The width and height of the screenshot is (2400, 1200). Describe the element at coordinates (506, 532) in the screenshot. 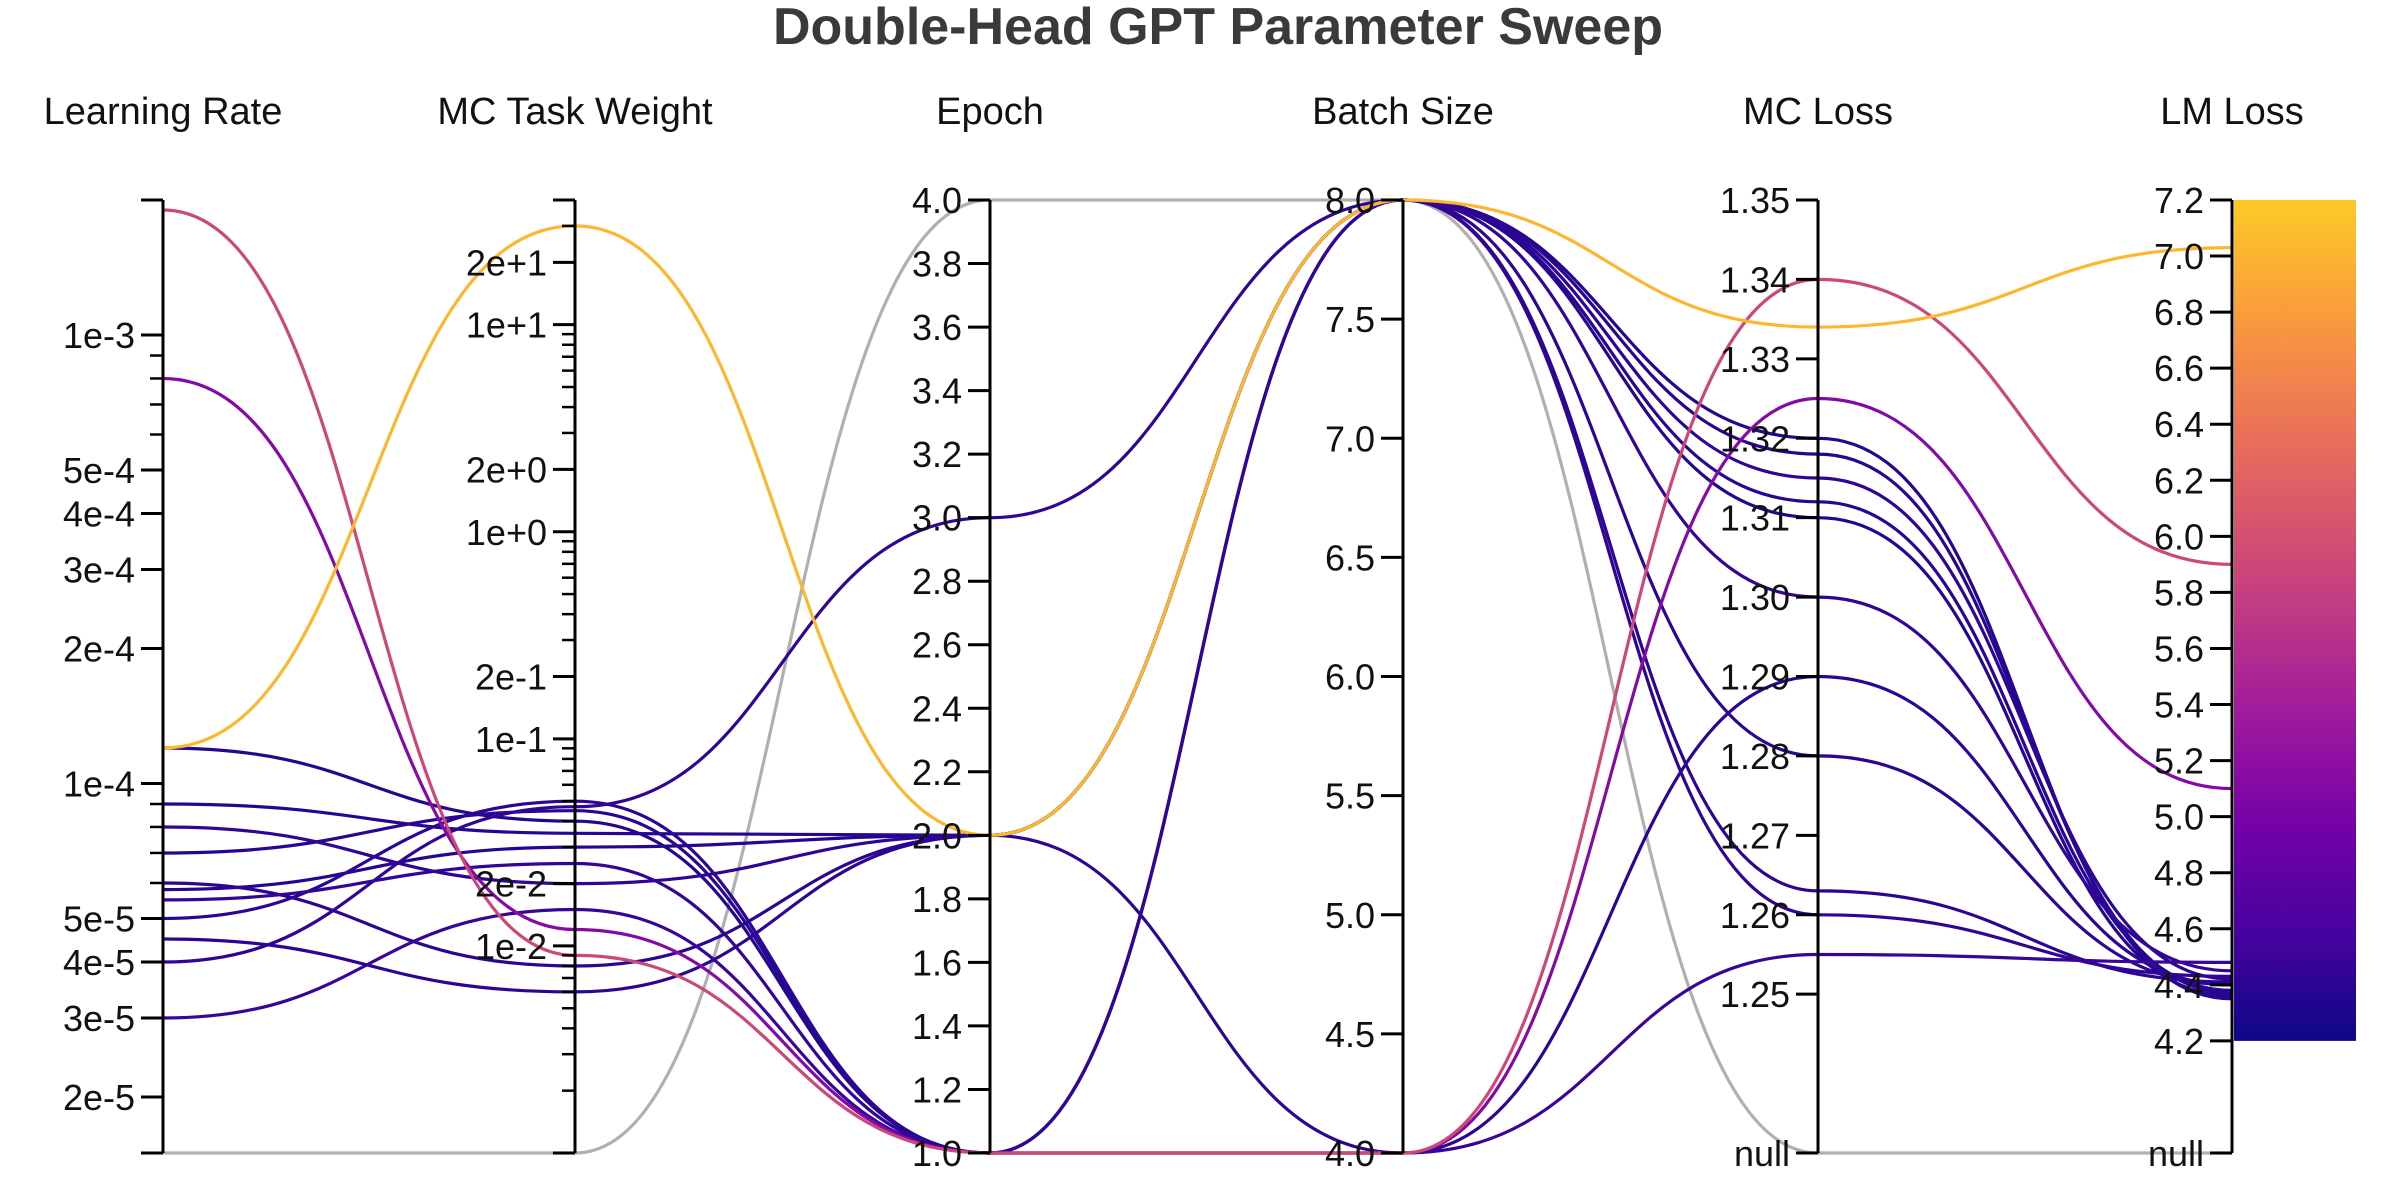

I see `tick-label: 1e+0` at that location.